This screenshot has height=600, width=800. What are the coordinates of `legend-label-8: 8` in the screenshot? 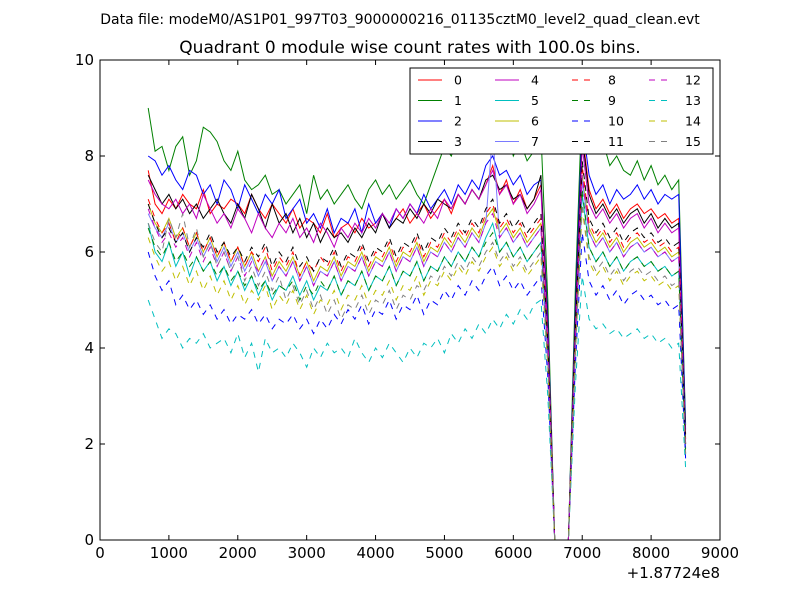 It's located at (612, 80).